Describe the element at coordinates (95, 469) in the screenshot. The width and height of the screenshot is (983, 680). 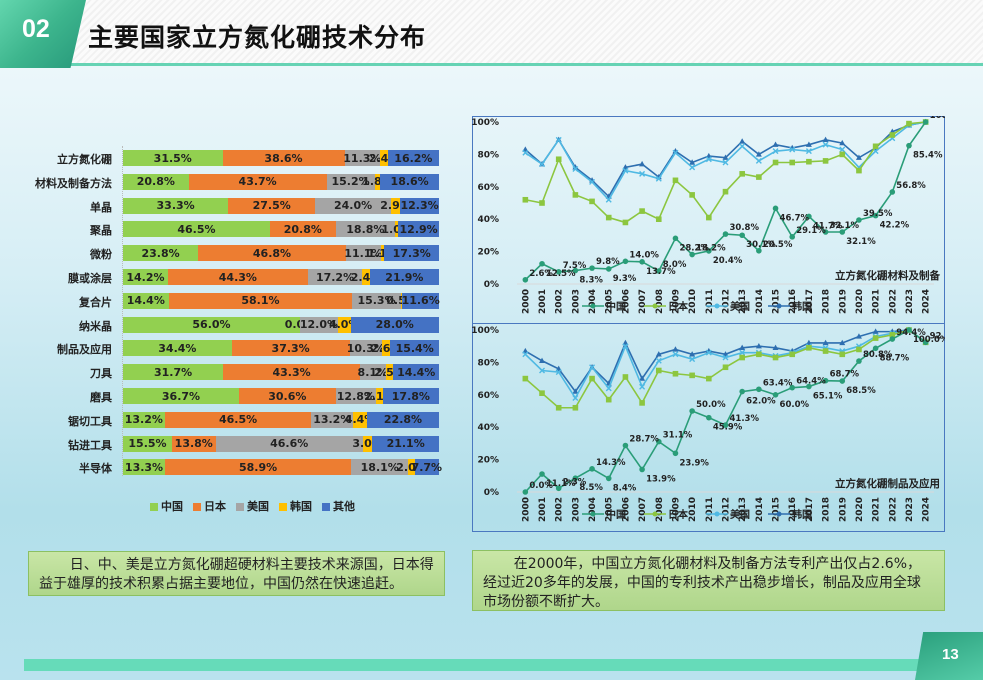
I see `bar-category-label: 半导体` at that location.